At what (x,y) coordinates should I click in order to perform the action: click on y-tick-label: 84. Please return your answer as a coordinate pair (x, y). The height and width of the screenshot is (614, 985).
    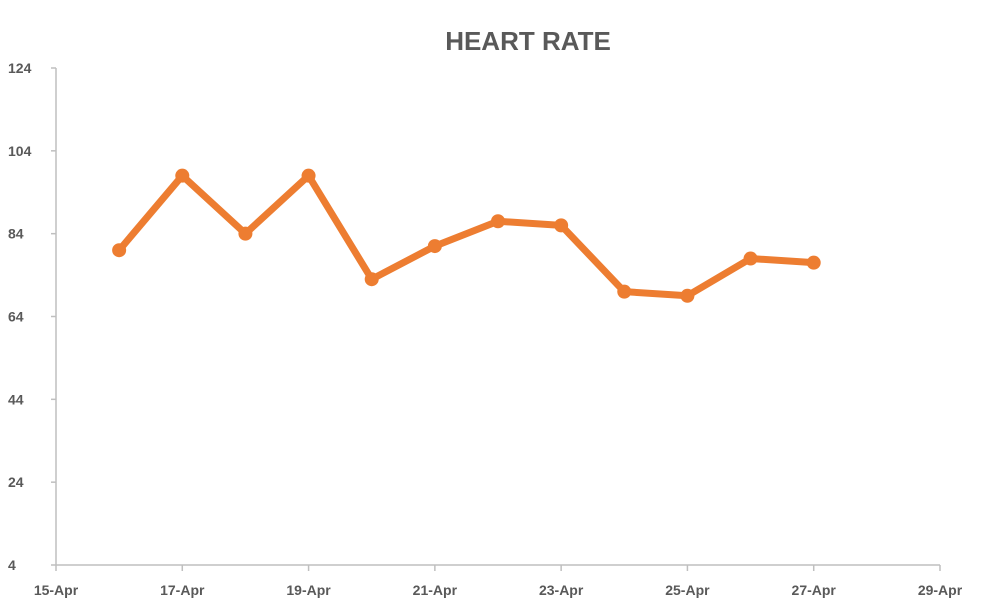
    Looking at the image, I should click on (16, 234).